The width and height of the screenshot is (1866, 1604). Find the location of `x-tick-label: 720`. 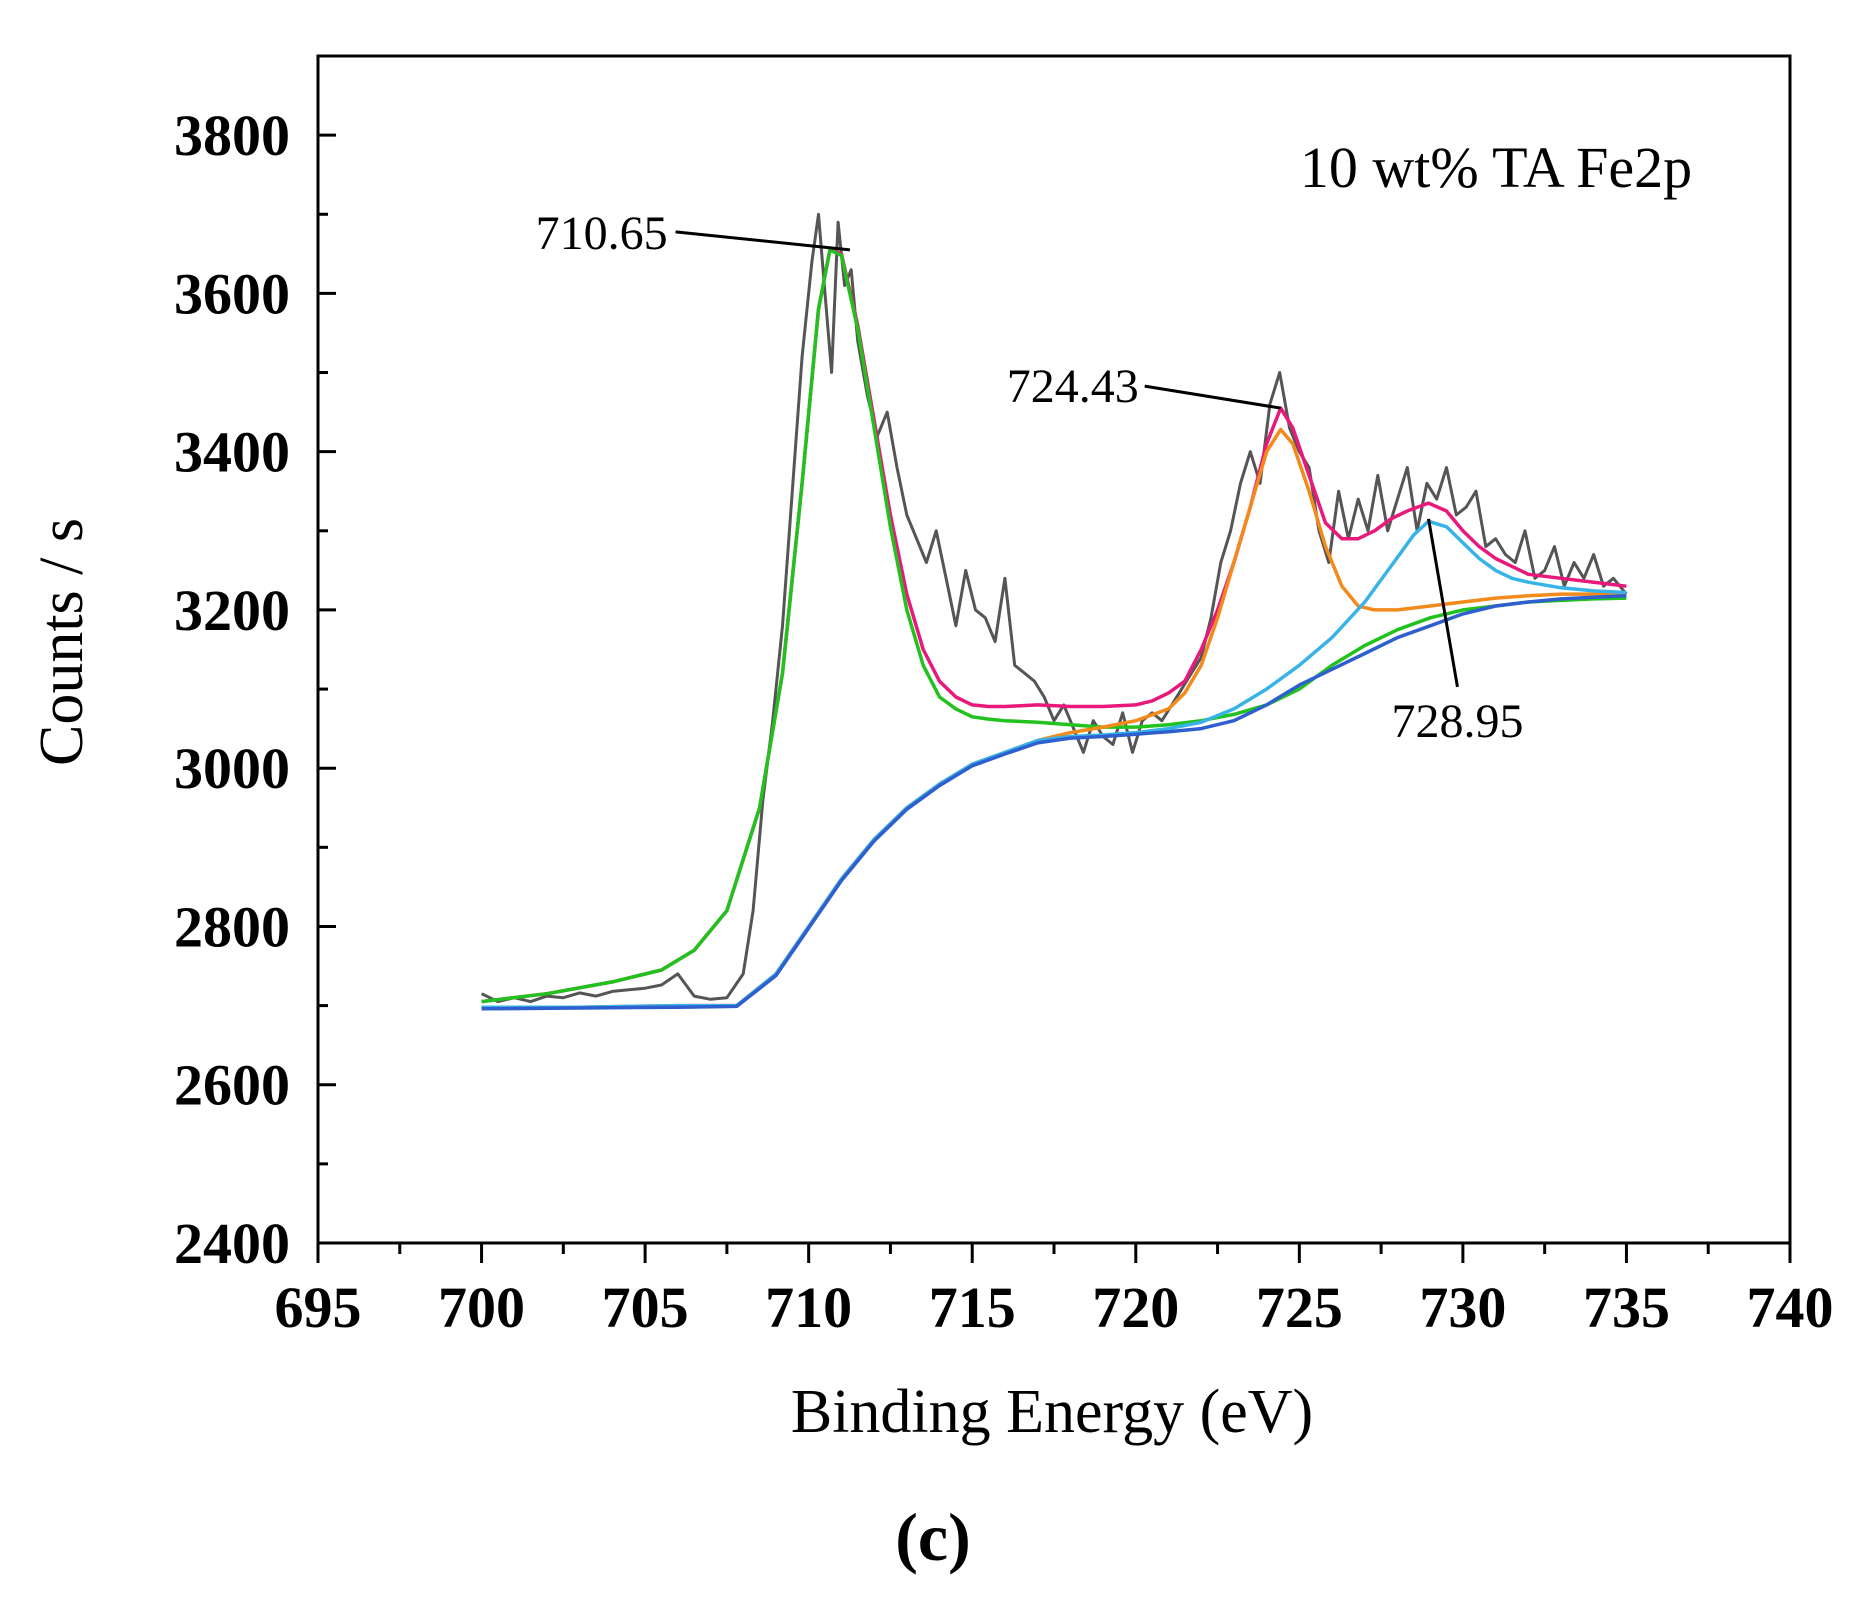

x-tick-label: 720 is located at coordinates (1135, 1307).